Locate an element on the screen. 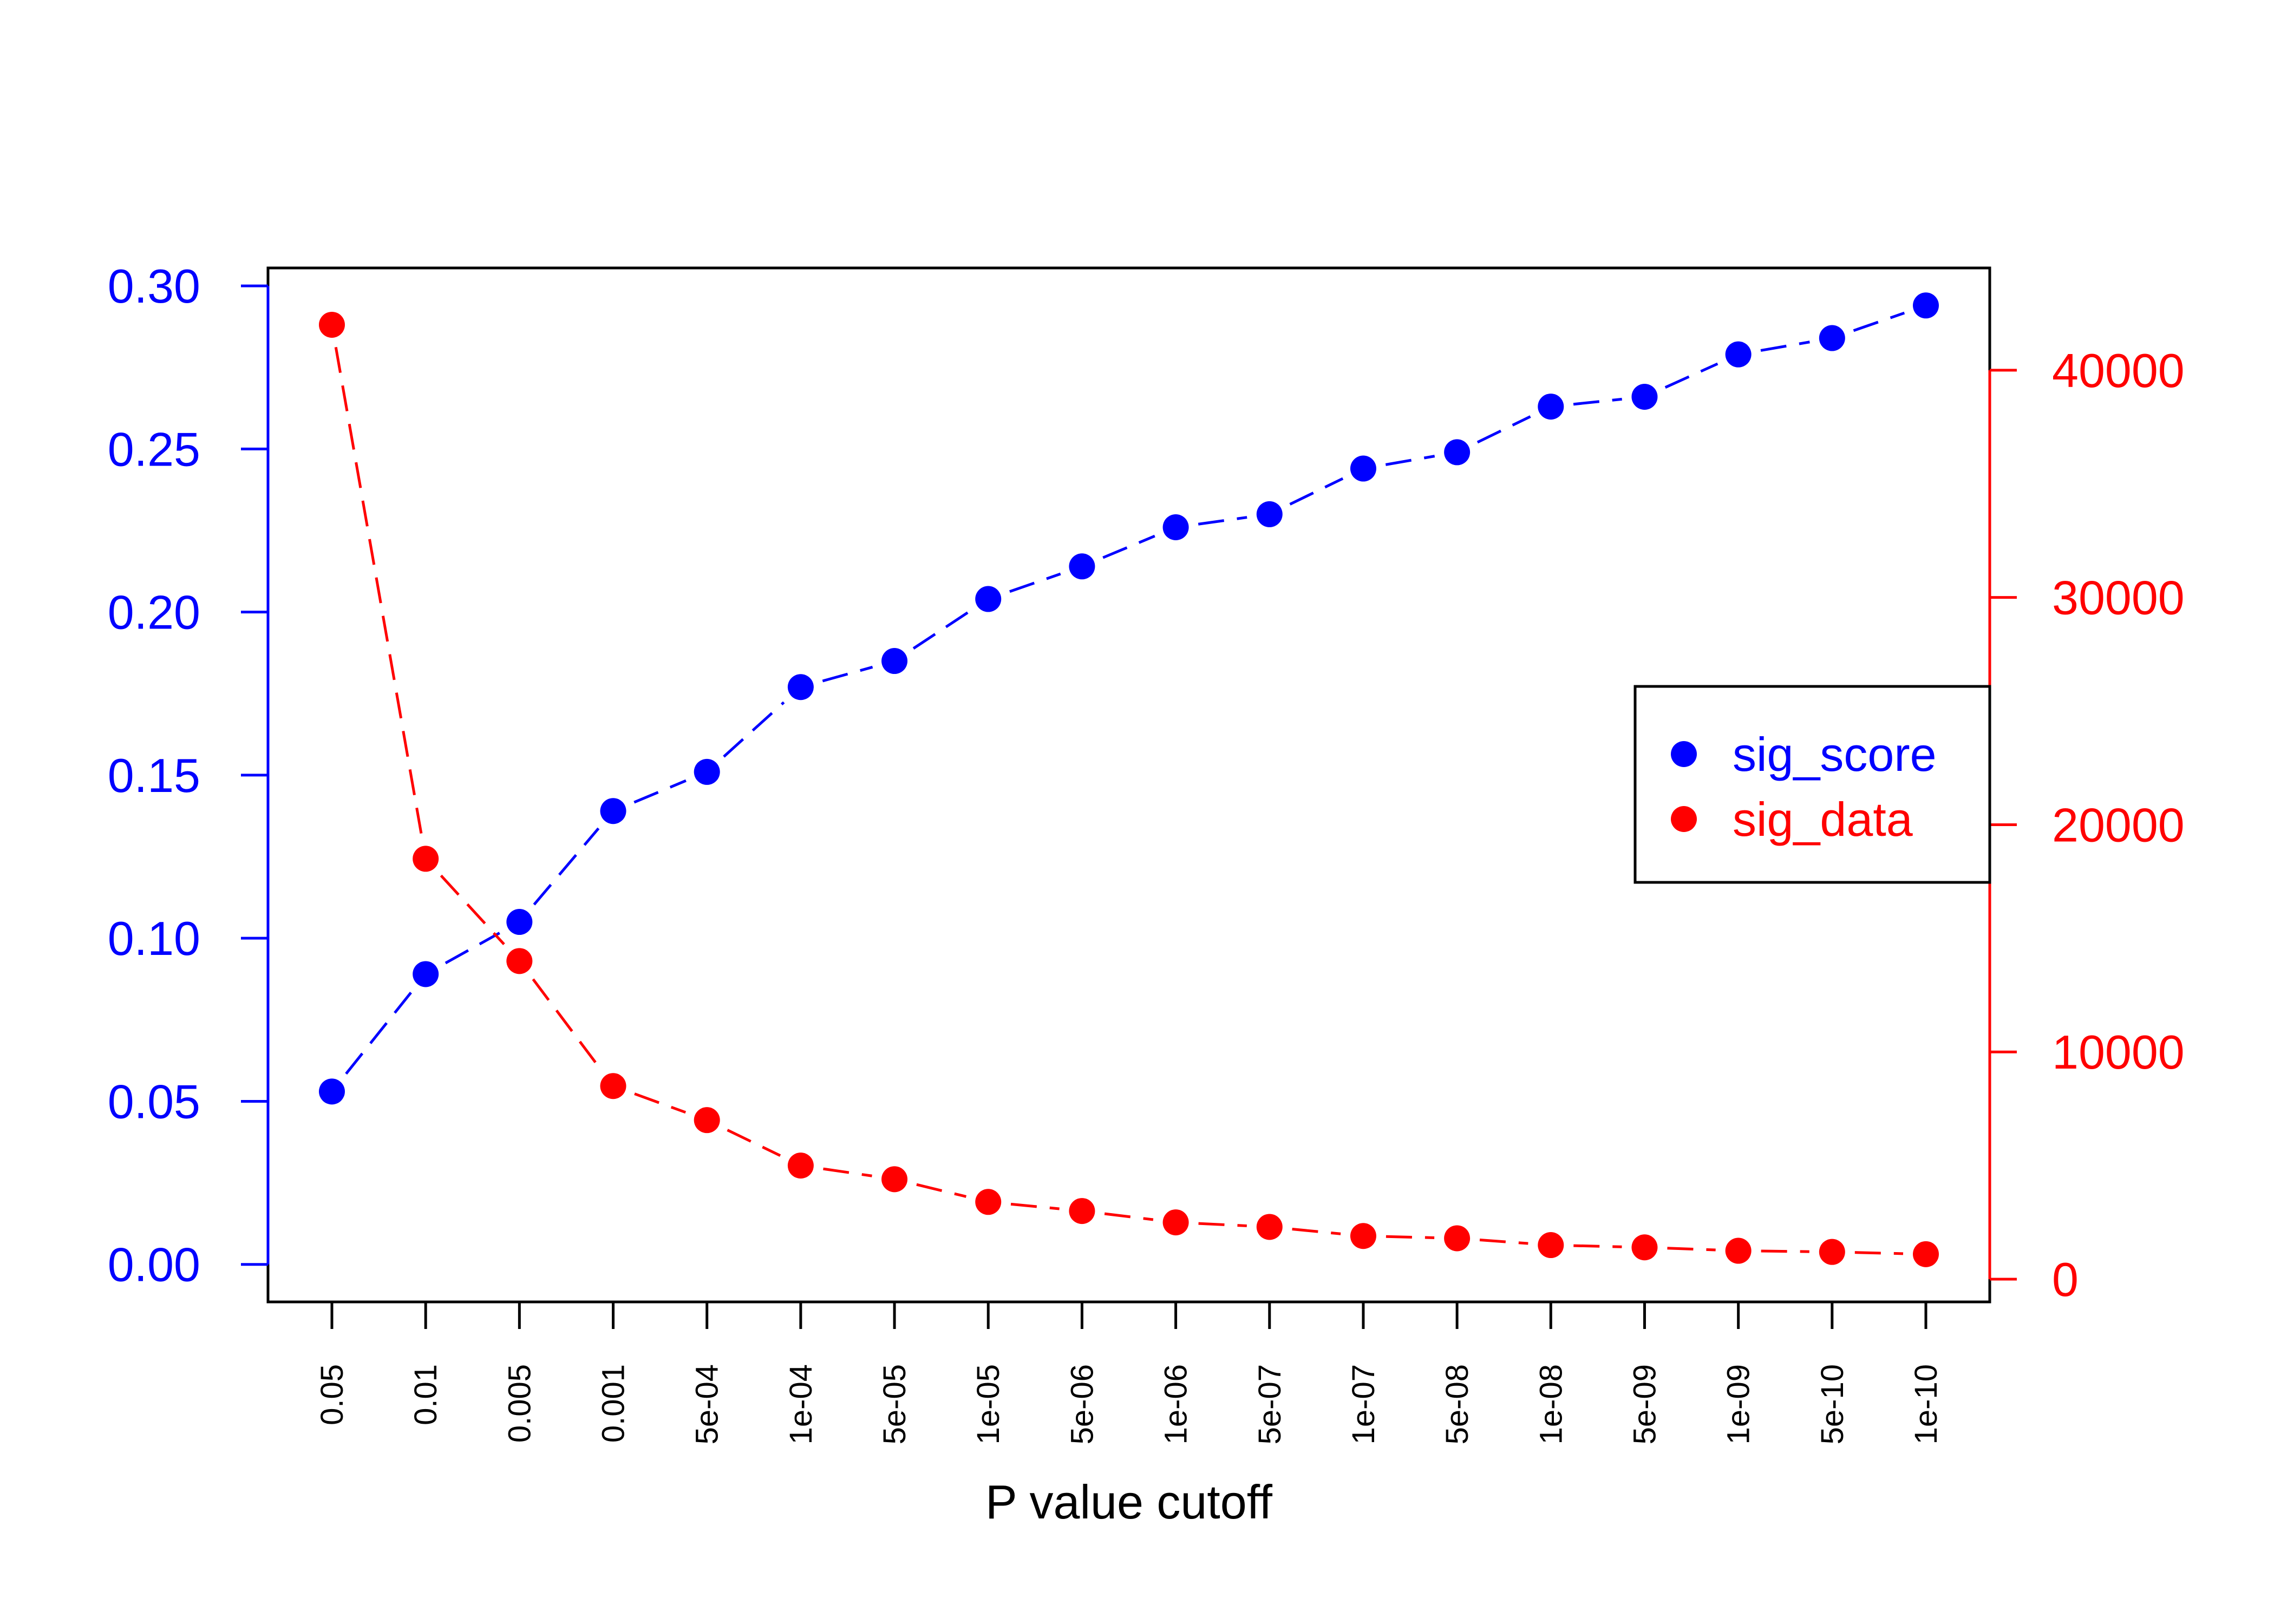  legend-box is located at coordinates (1812, 784).